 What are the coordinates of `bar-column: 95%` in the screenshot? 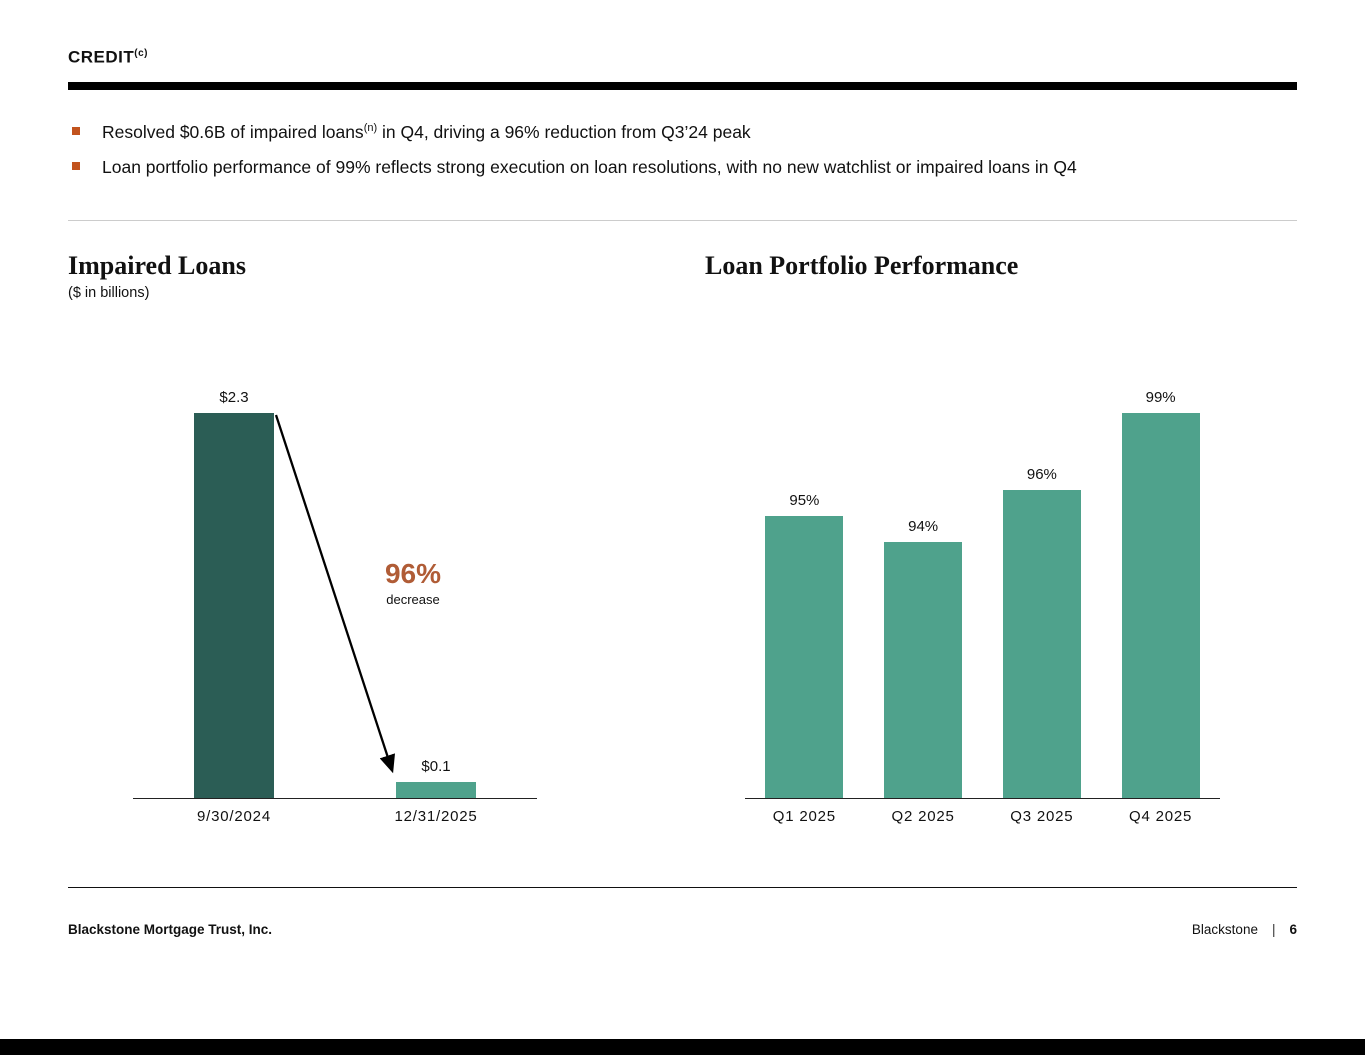 It's located at (804, 593).